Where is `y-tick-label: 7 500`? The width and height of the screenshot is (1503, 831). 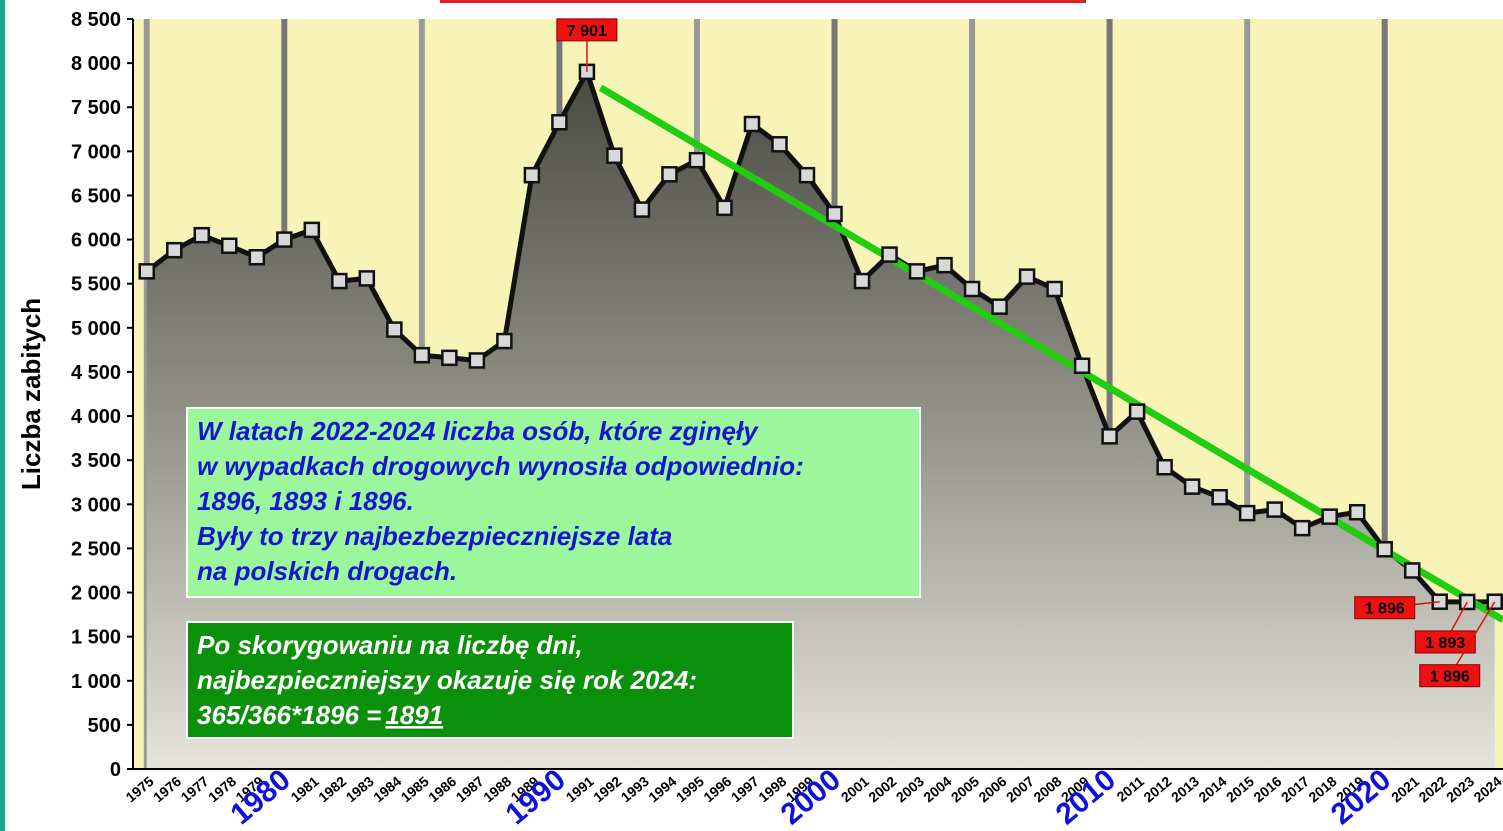 y-tick-label: 7 500 is located at coordinates (96, 108).